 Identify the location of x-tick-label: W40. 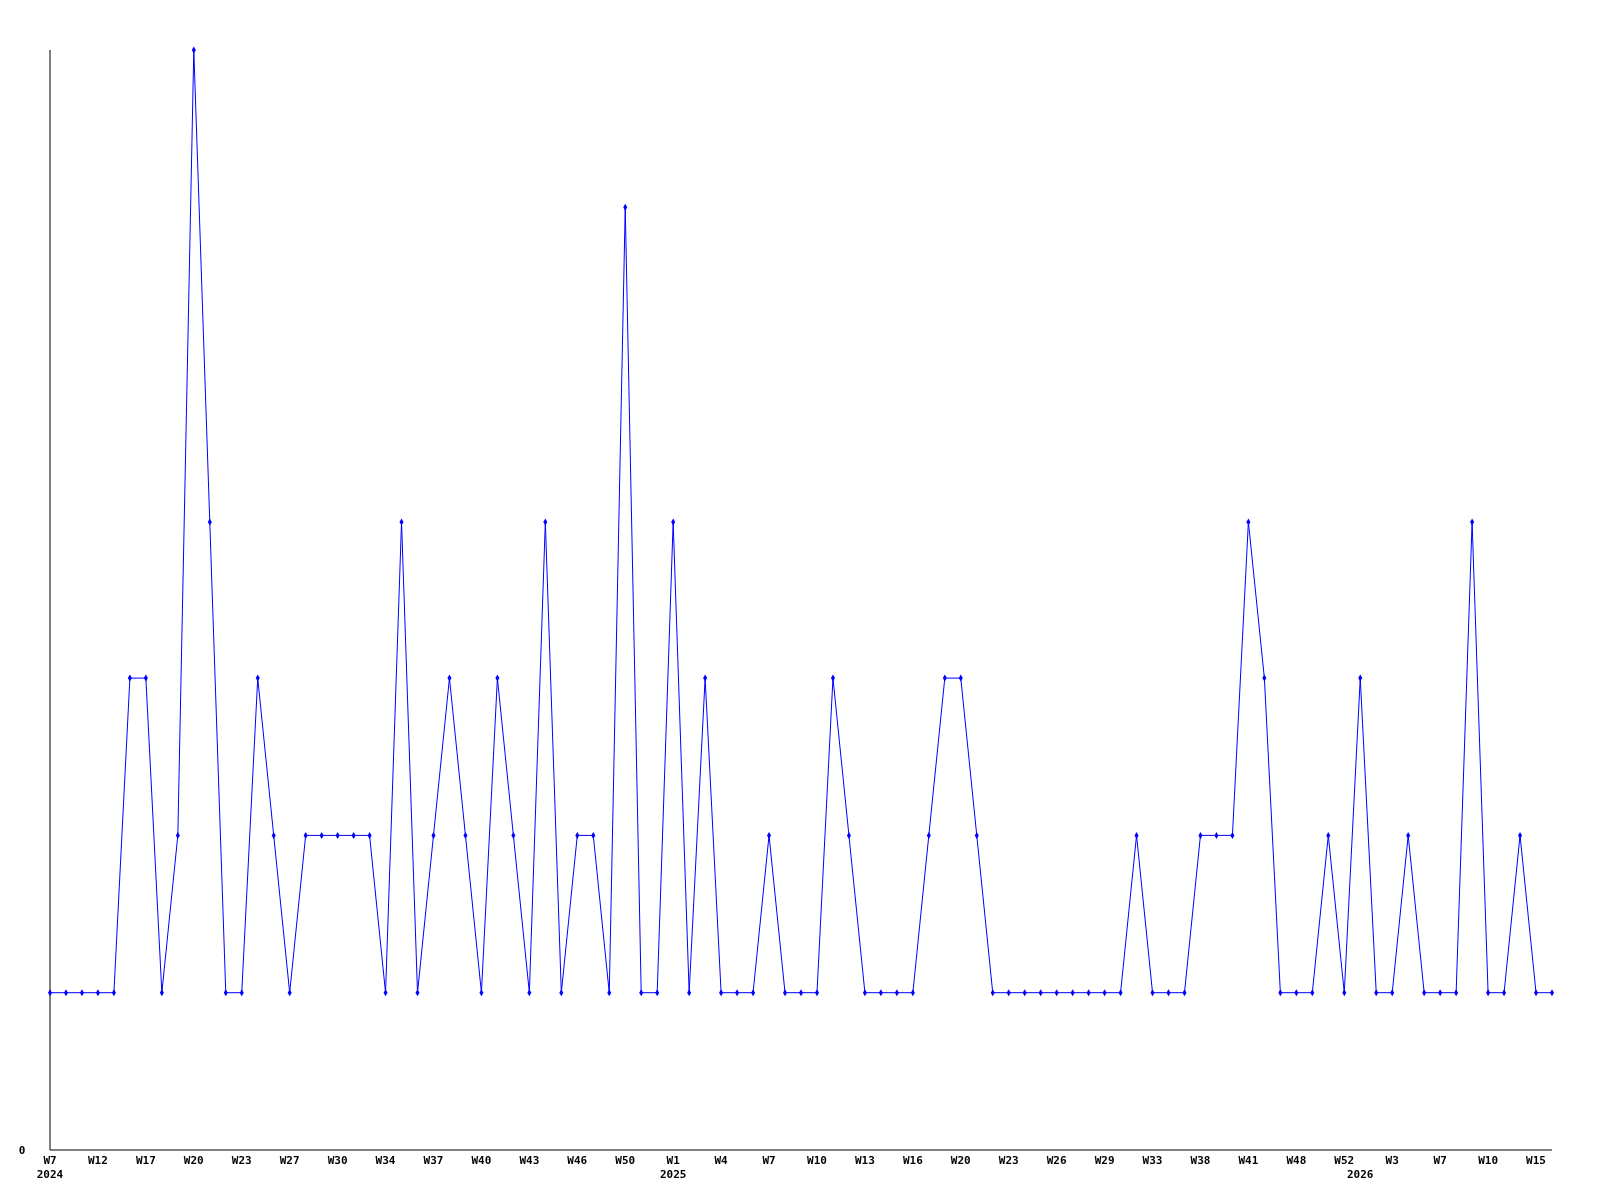
(481, 1160).